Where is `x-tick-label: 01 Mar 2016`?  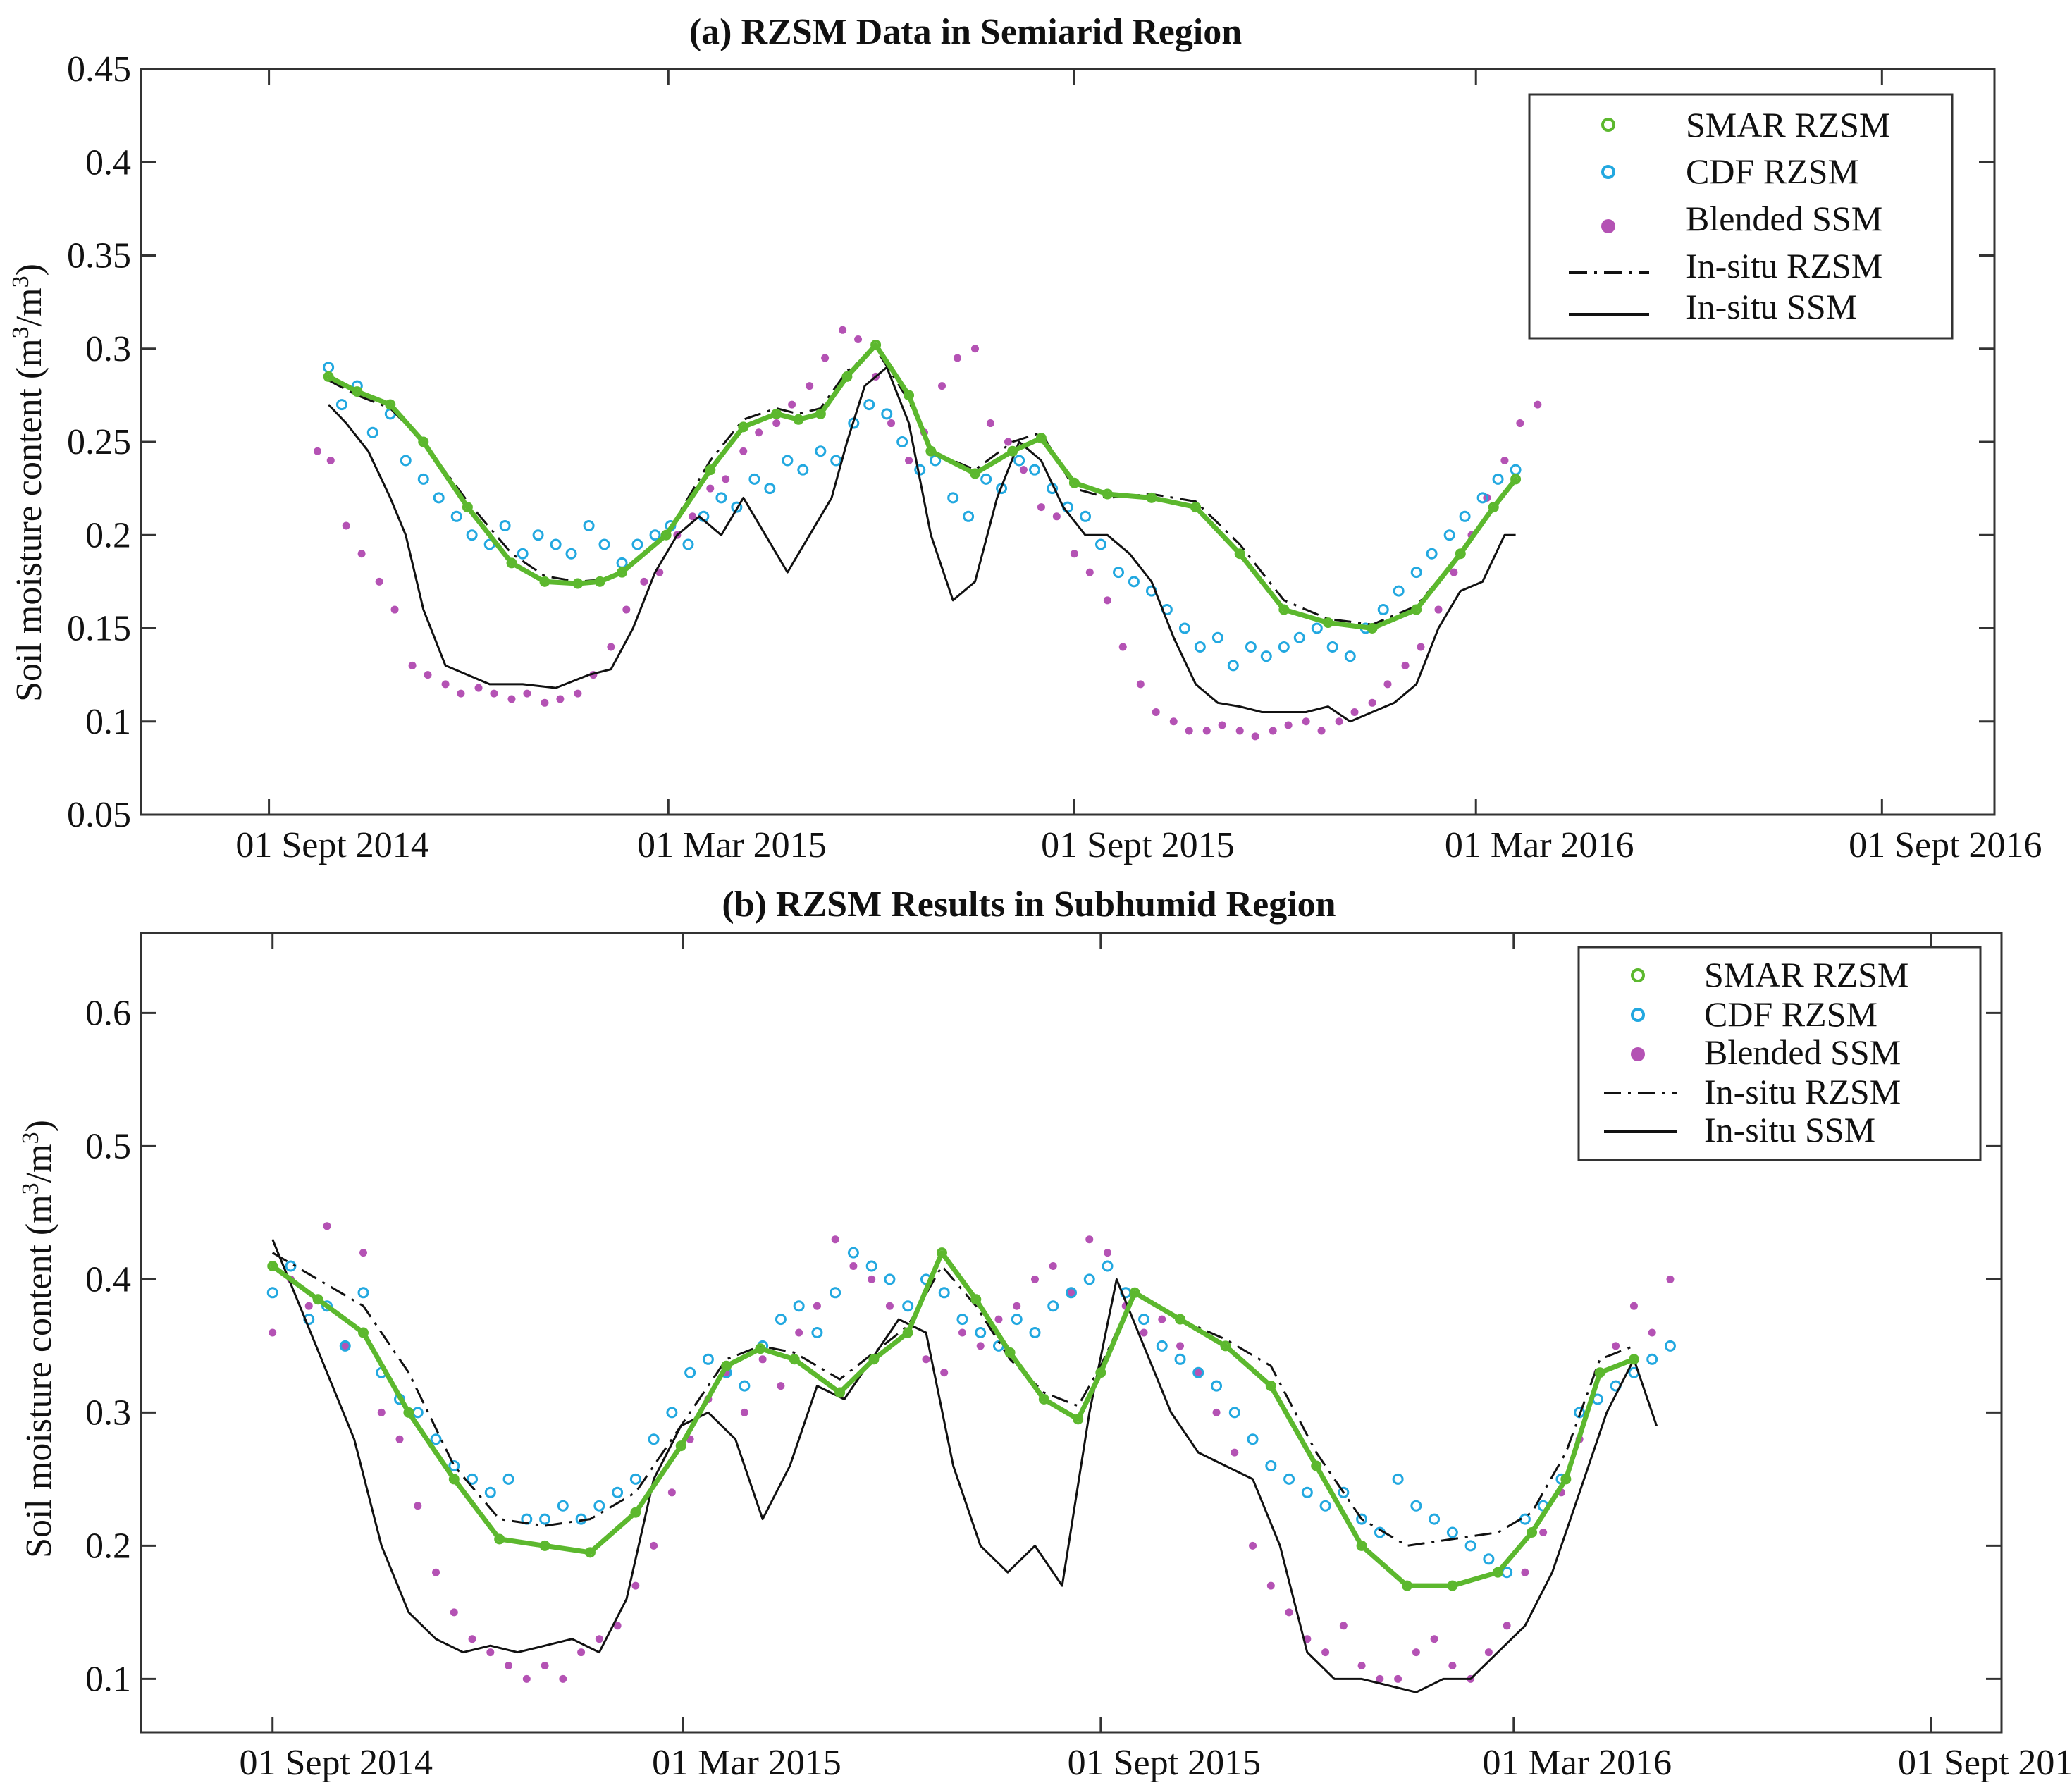
x-tick-label: 01 Mar 2016 is located at coordinates (1539, 845).